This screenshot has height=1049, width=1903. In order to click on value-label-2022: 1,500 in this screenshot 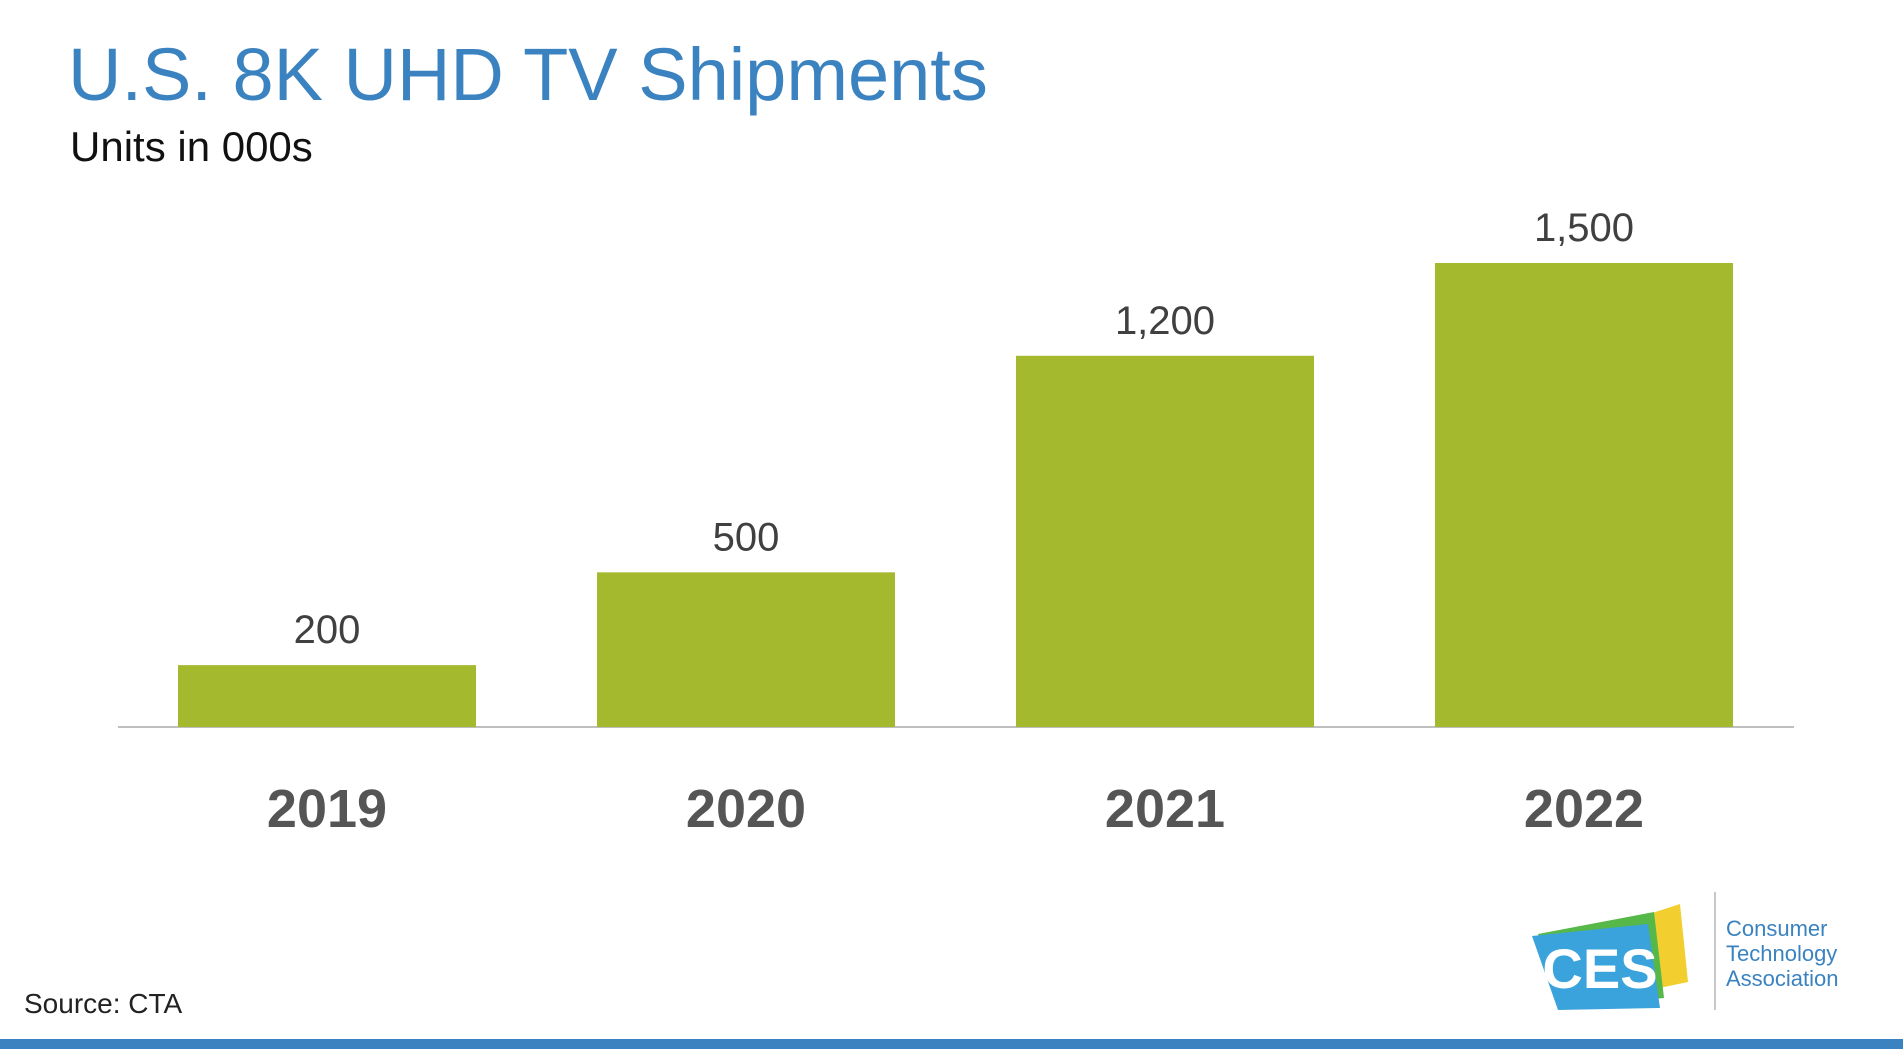, I will do `click(1584, 228)`.